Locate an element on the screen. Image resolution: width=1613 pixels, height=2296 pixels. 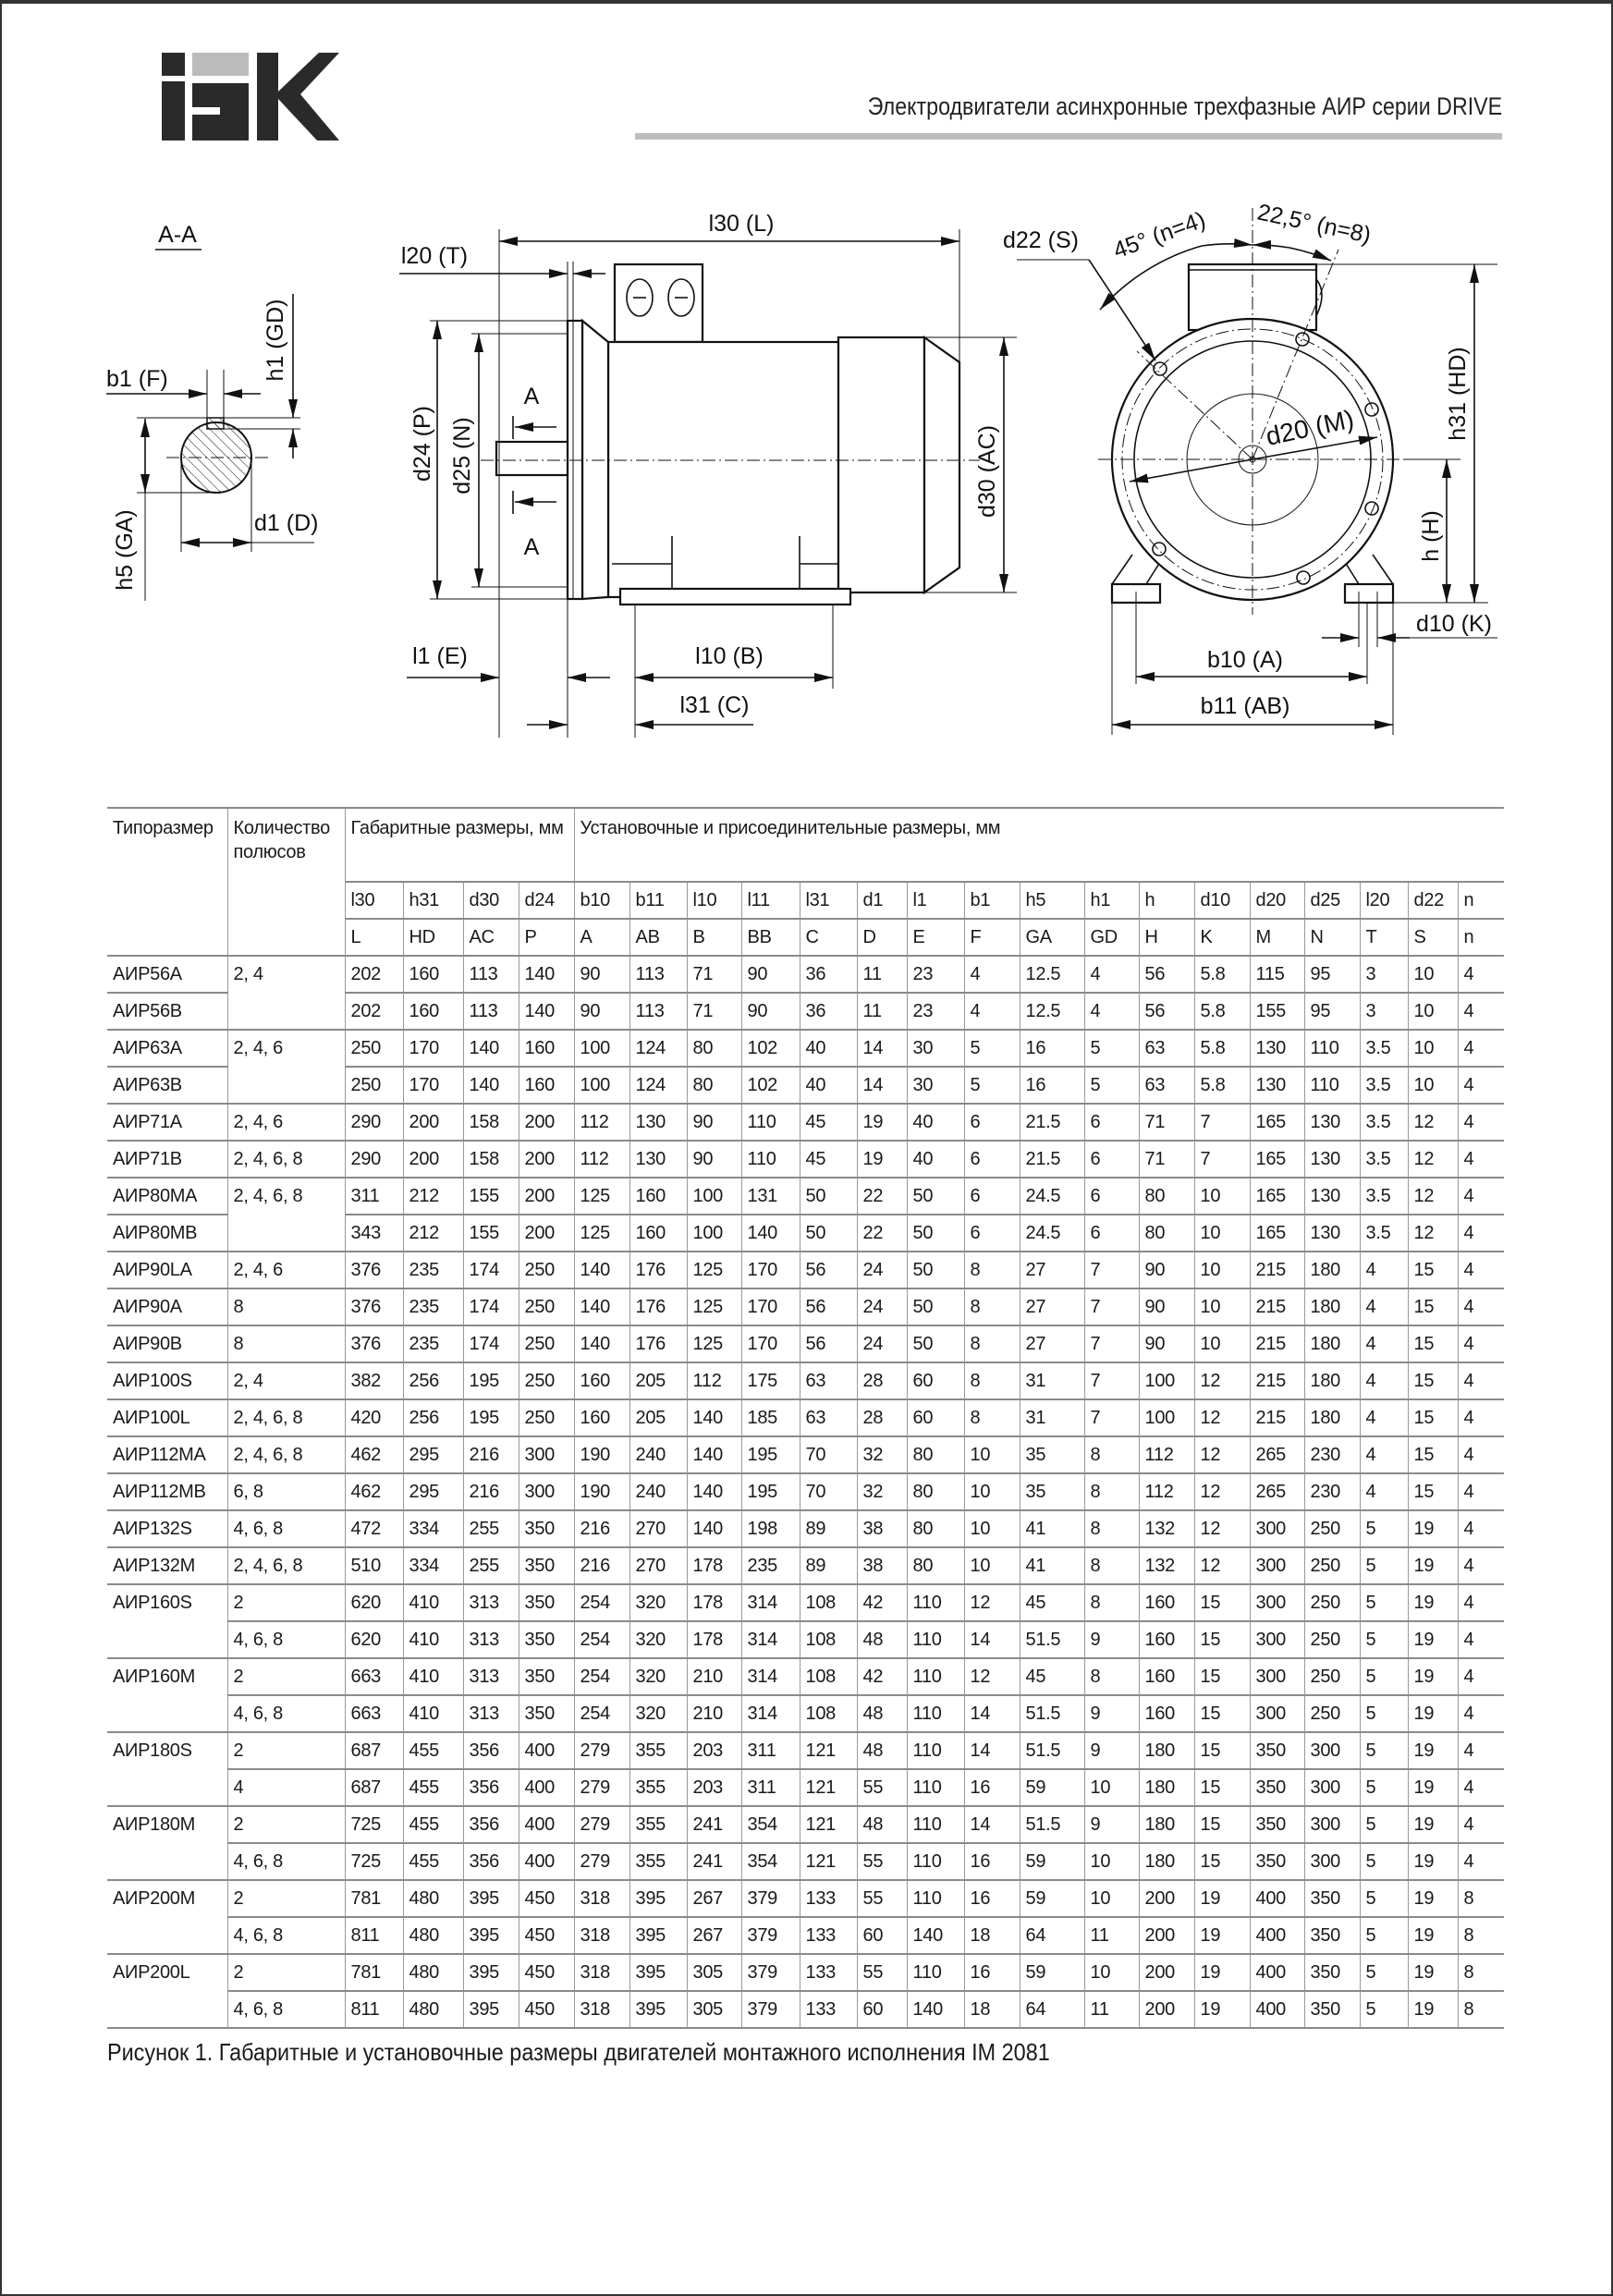
label-d24: d24 (P) is located at coordinates (422, 444).